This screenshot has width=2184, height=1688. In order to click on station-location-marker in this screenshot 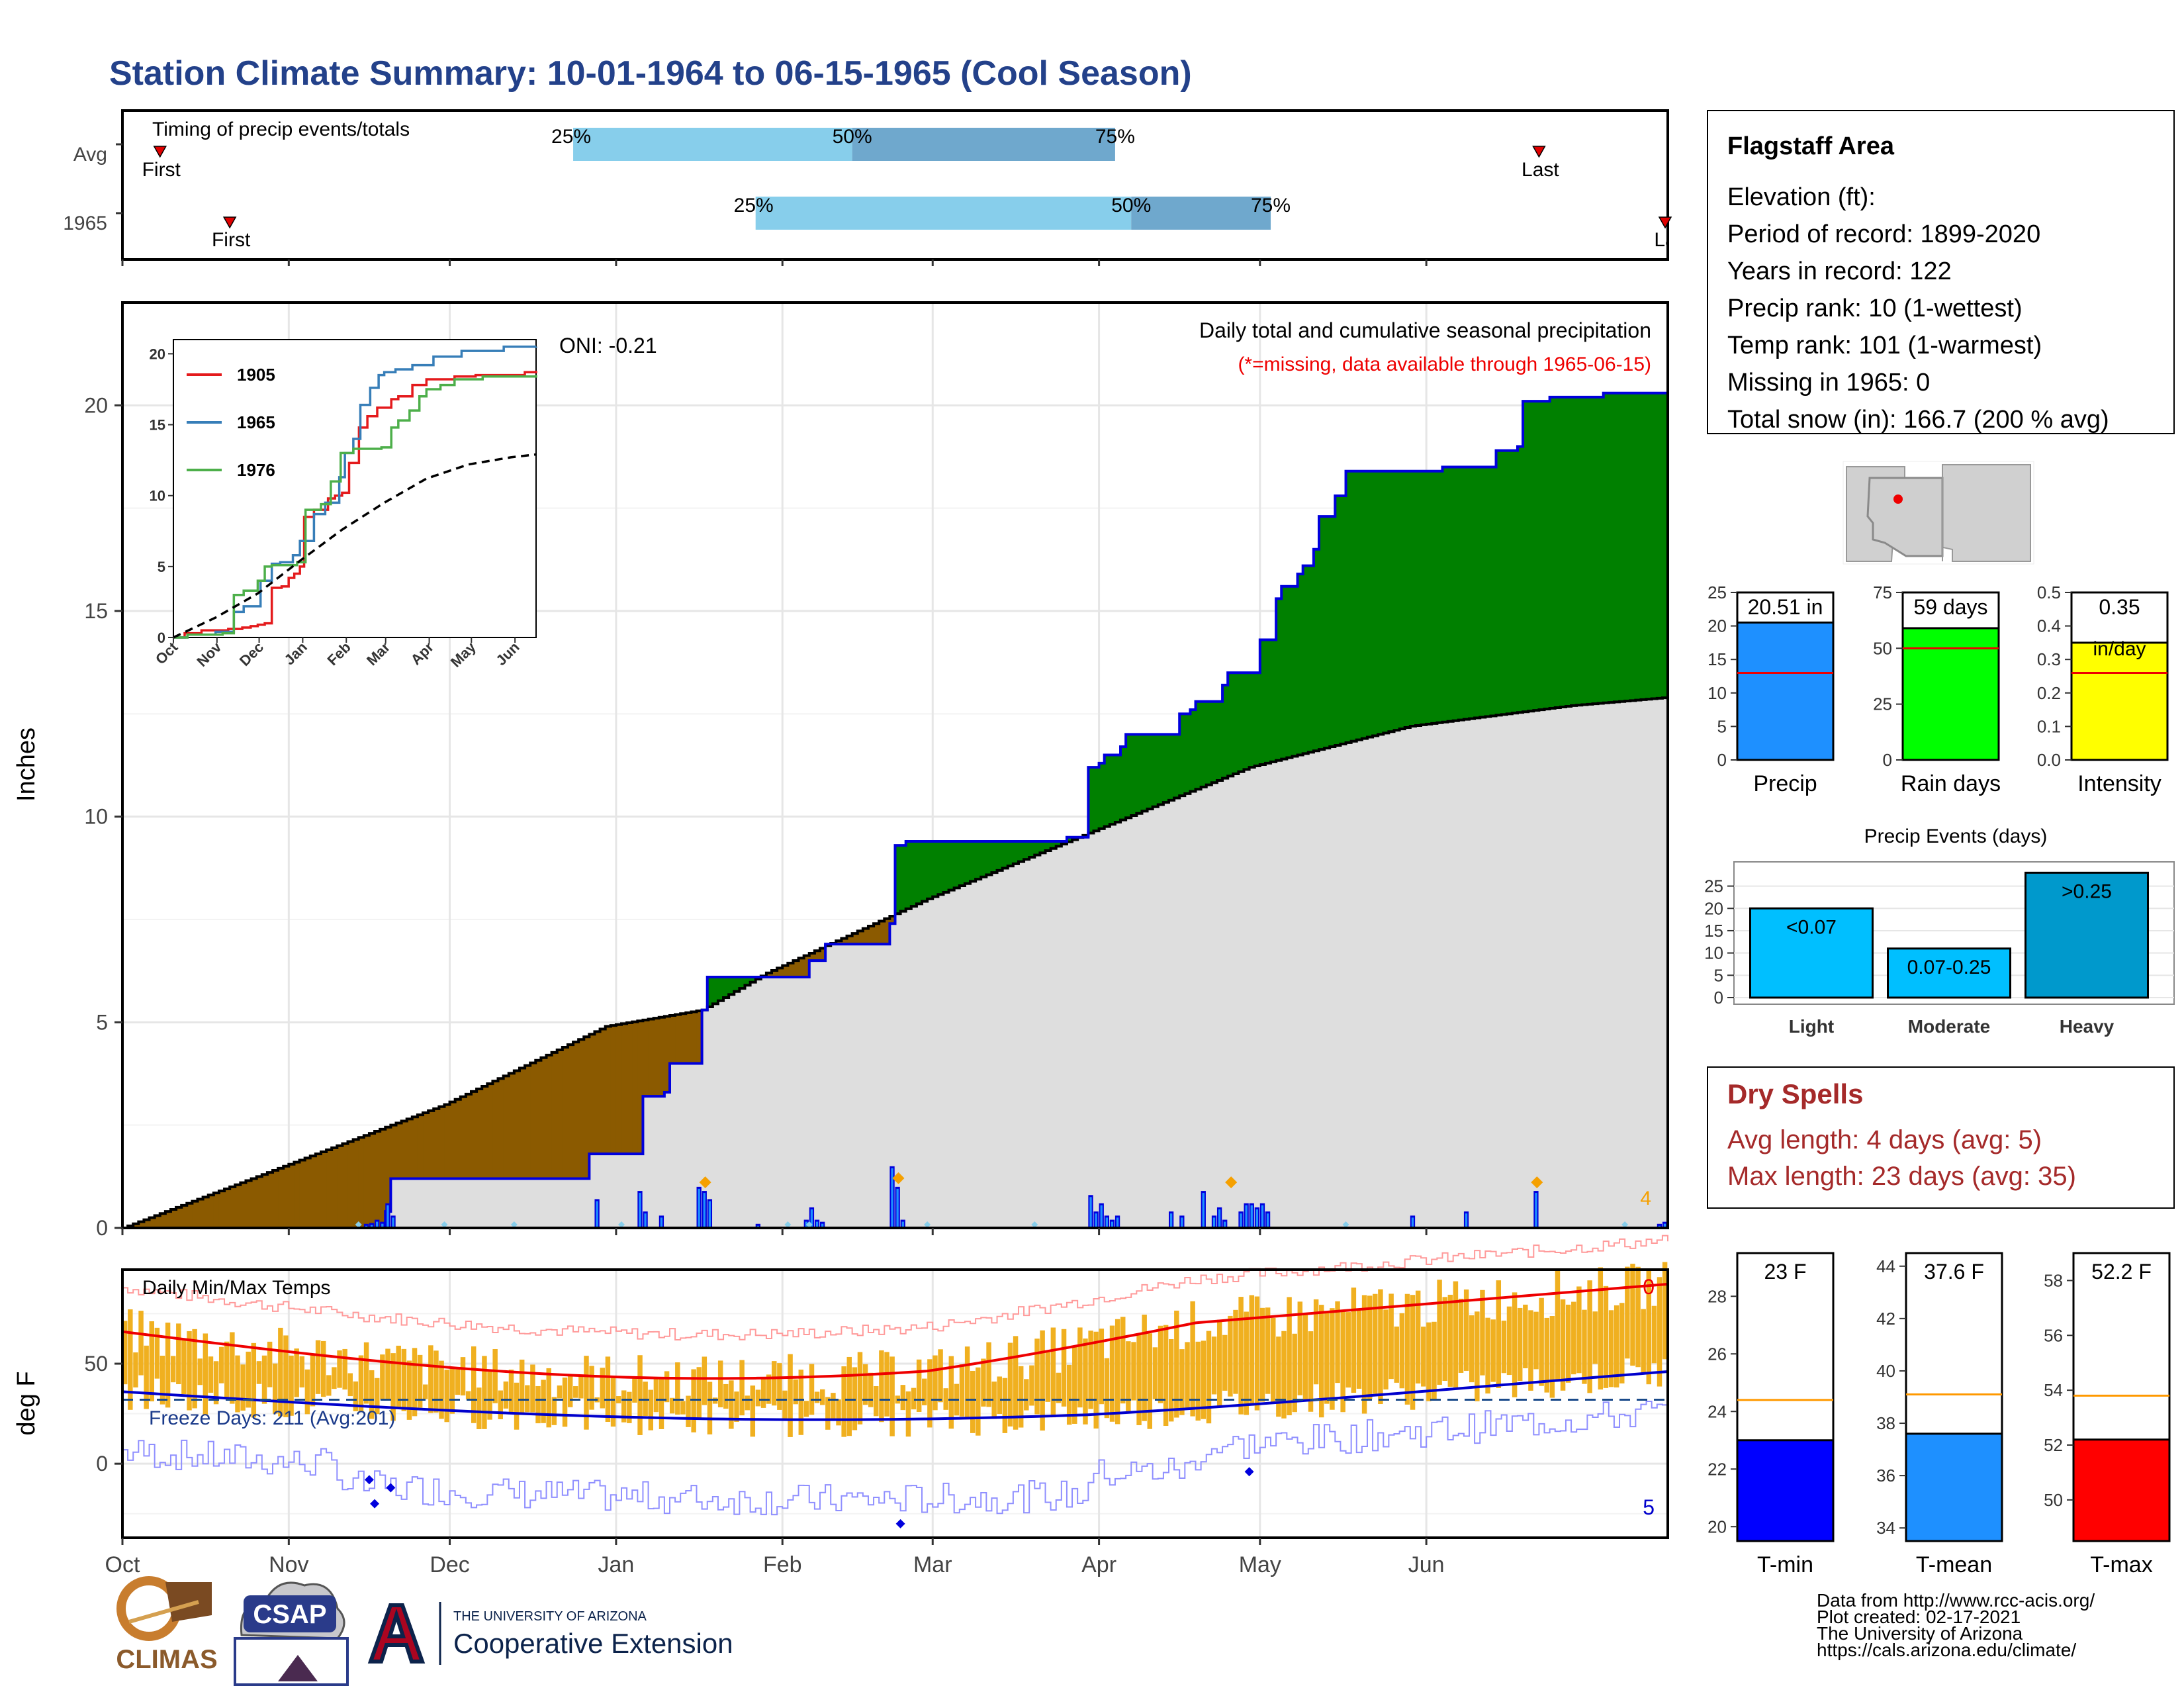, I will do `click(1898, 499)`.